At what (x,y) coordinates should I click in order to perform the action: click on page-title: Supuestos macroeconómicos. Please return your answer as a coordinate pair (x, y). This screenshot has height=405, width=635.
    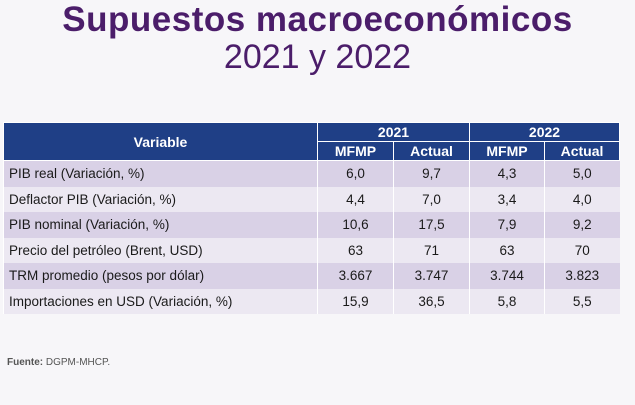
    Looking at the image, I should click on (317, 19).